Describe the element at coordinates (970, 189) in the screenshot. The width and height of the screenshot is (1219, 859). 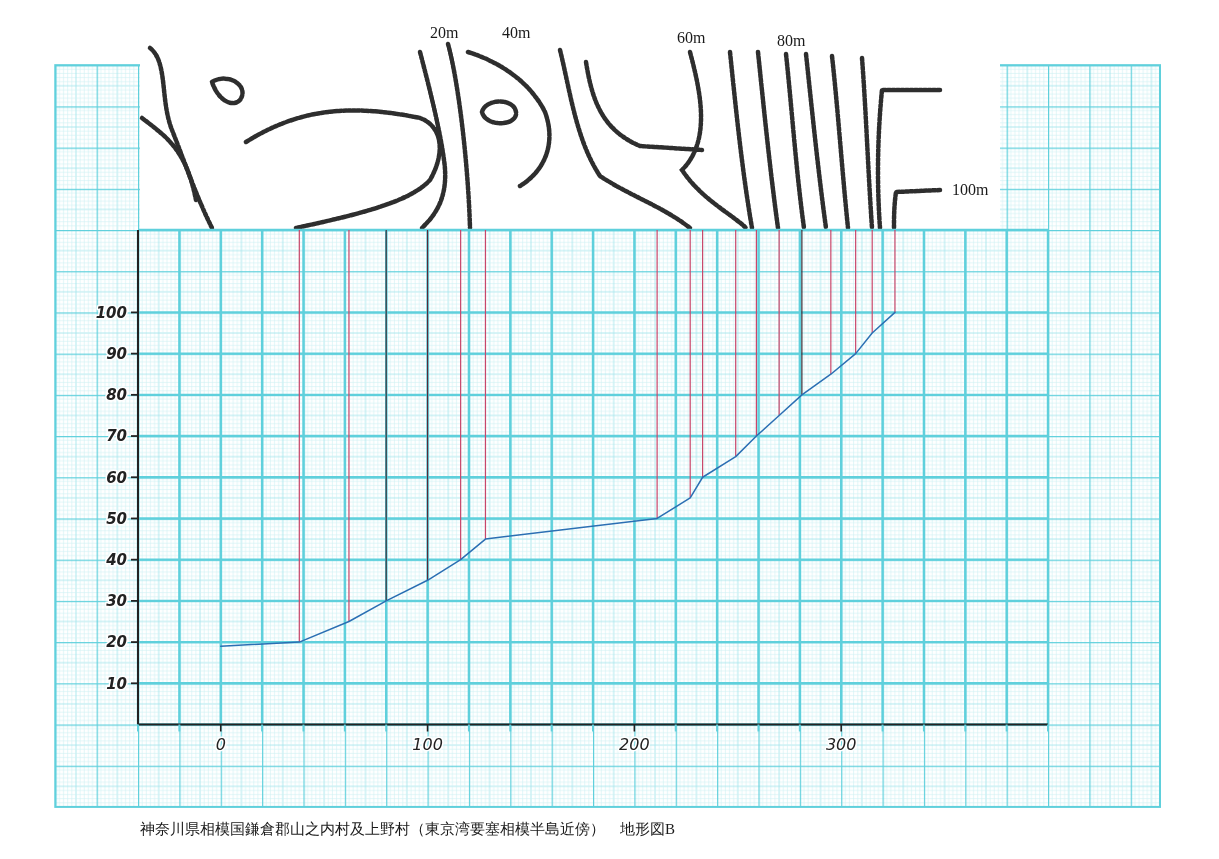
I see `text: 100m` at that location.